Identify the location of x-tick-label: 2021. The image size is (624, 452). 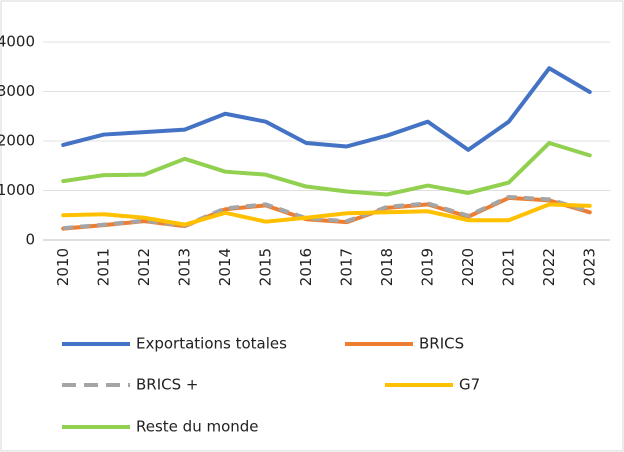
(508, 267).